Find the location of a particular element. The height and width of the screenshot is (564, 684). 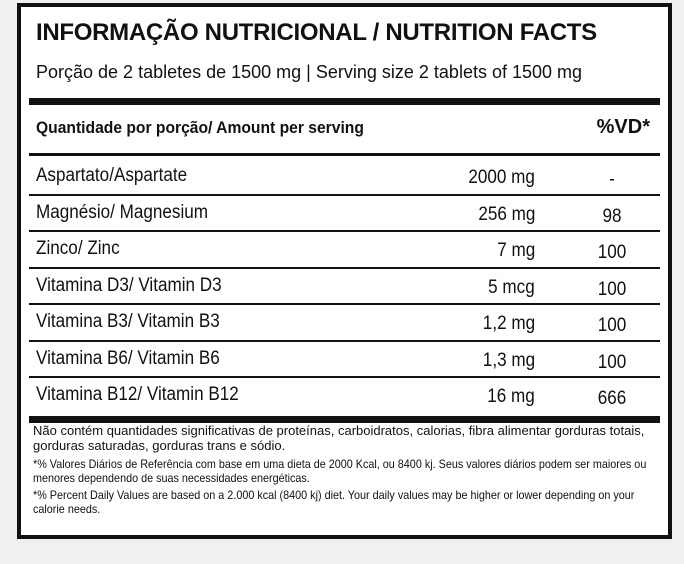

nutrient-dv: 98 is located at coordinates (612, 216).